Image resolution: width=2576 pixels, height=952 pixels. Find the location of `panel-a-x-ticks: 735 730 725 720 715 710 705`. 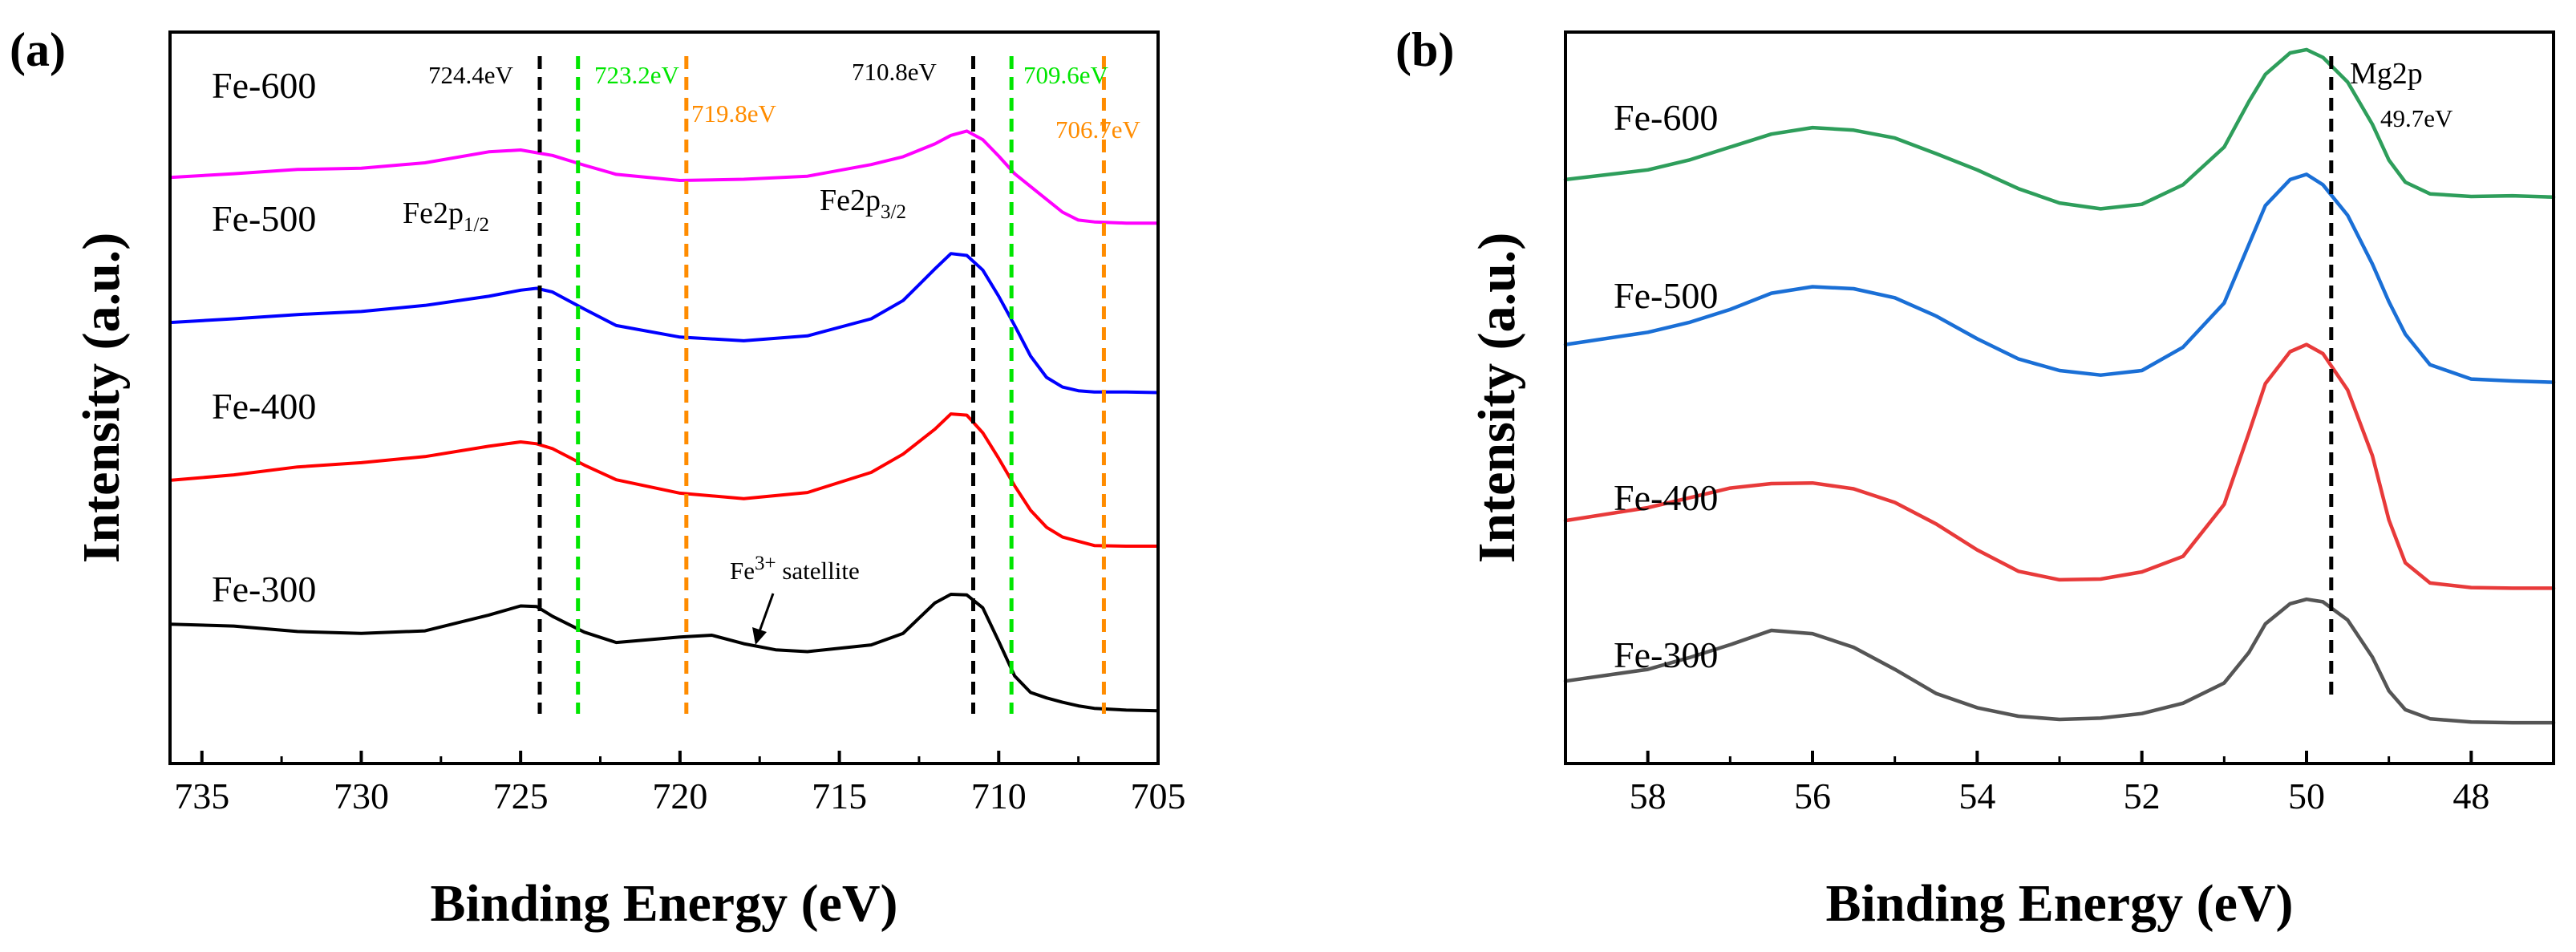

panel-a-x-ticks: 735 730 725 720 715 710 705 is located at coordinates (680, 783).